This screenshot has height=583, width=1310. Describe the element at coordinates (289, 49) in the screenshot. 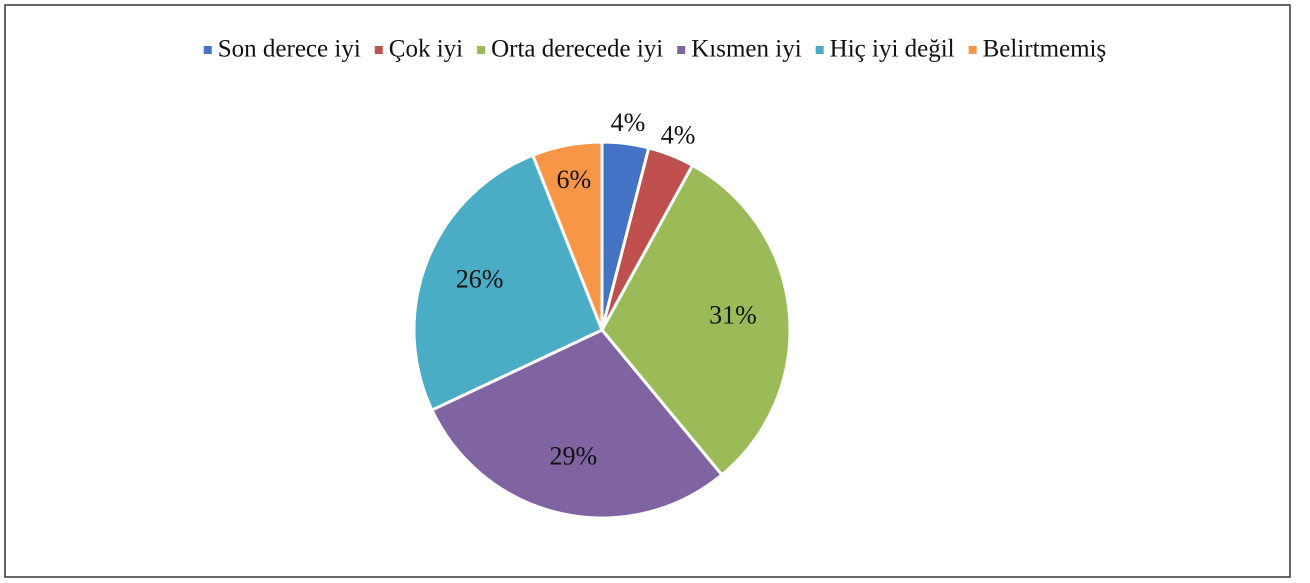

I see `legend-label: Son derece iyi` at that location.